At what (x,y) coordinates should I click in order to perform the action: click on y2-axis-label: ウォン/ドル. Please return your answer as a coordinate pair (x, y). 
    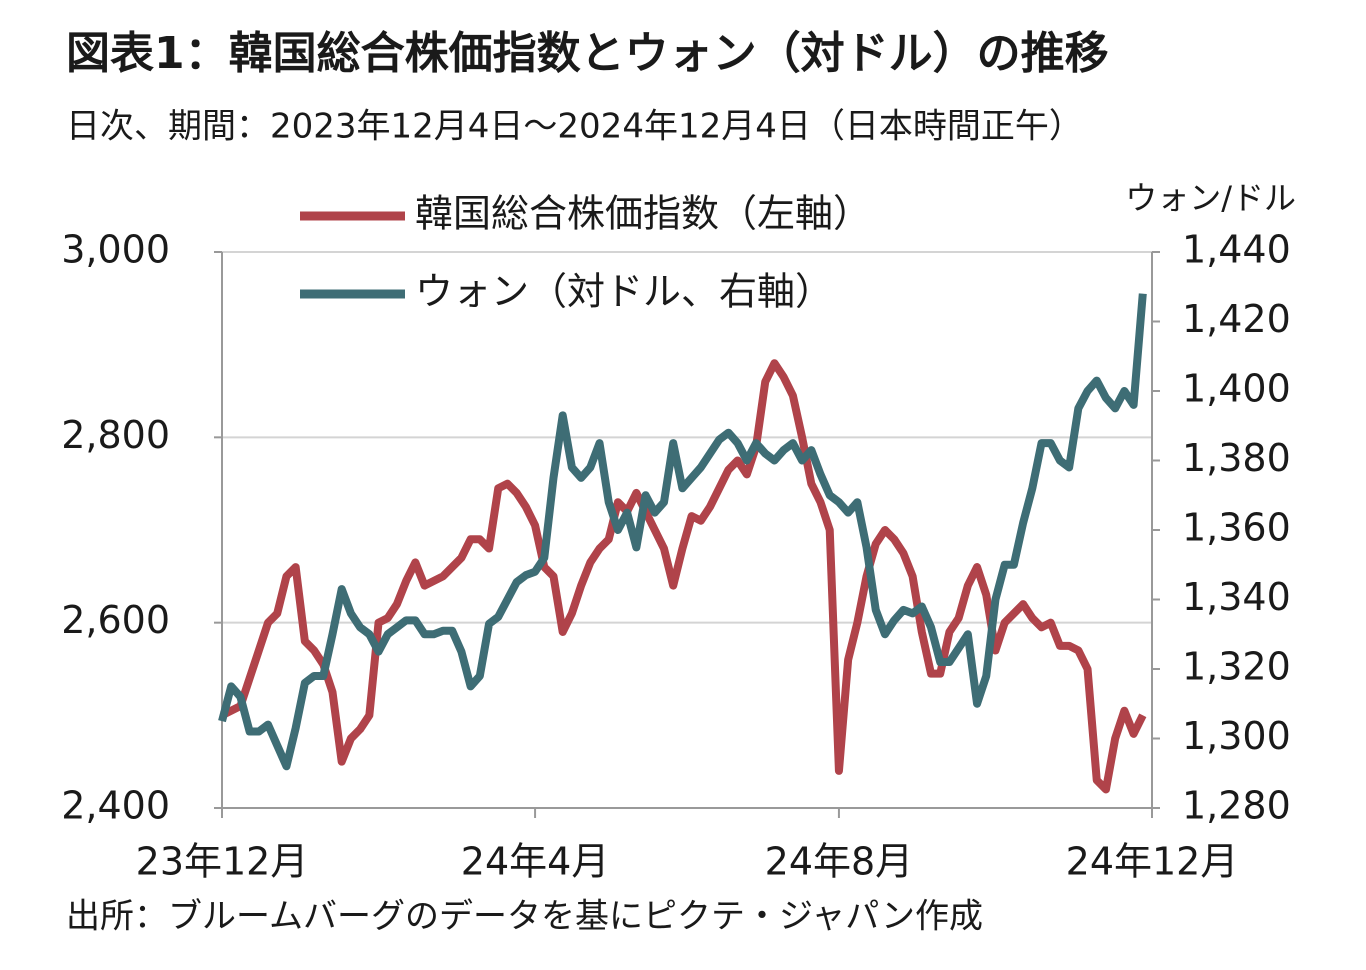
    Looking at the image, I should click on (1210, 198).